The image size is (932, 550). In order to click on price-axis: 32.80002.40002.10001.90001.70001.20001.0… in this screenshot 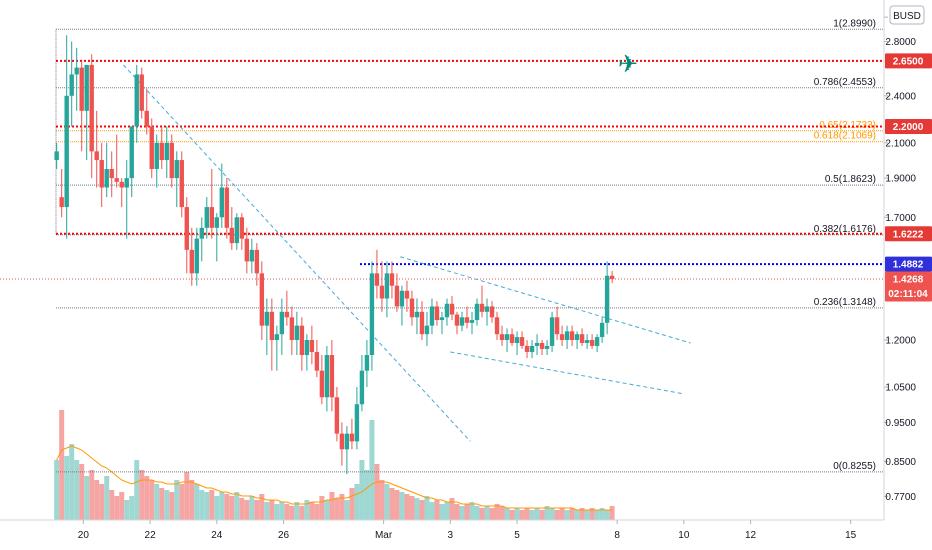, I will do `click(900, 258)`.